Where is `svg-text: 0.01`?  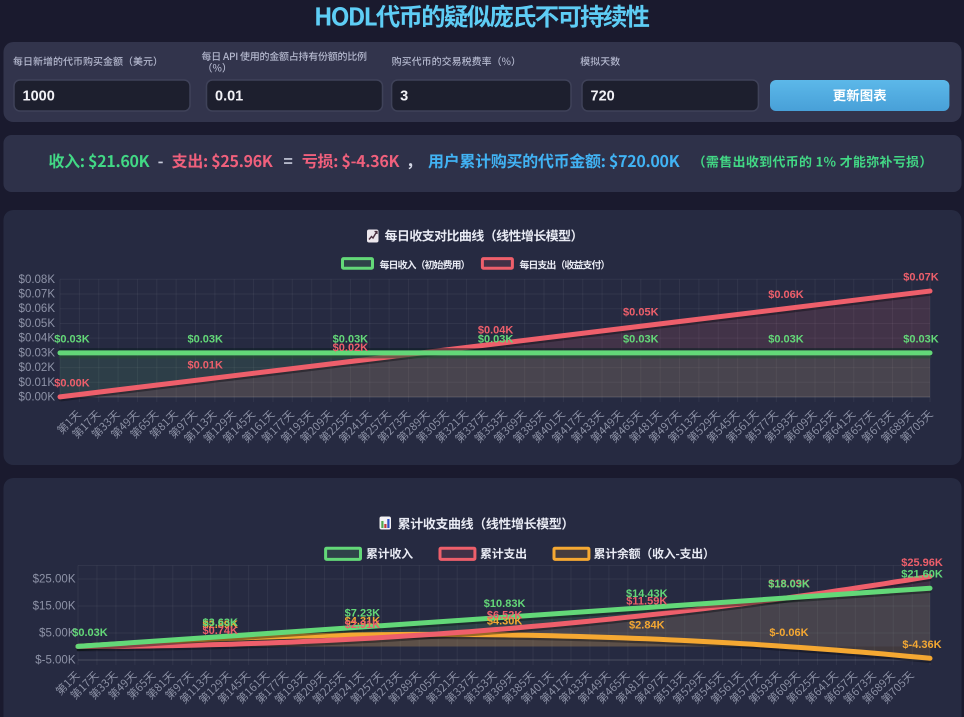 svg-text: 0.01 is located at coordinates (229, 97).